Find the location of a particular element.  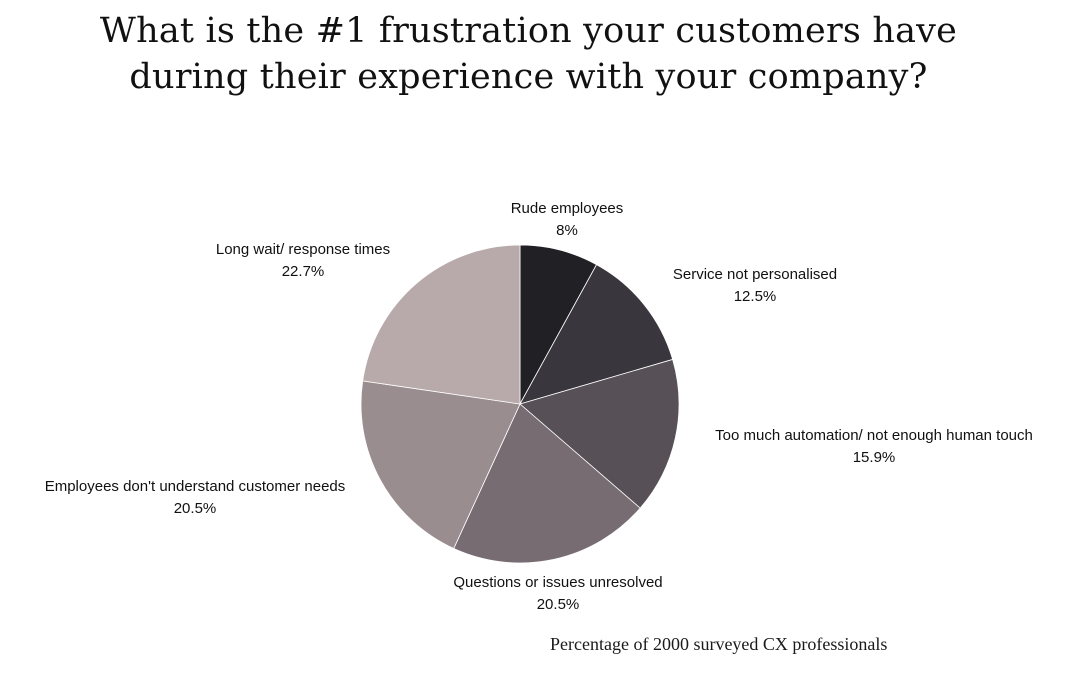

pie-slice-questions-or-issues-unresolved is located at coordinates (547, 483).